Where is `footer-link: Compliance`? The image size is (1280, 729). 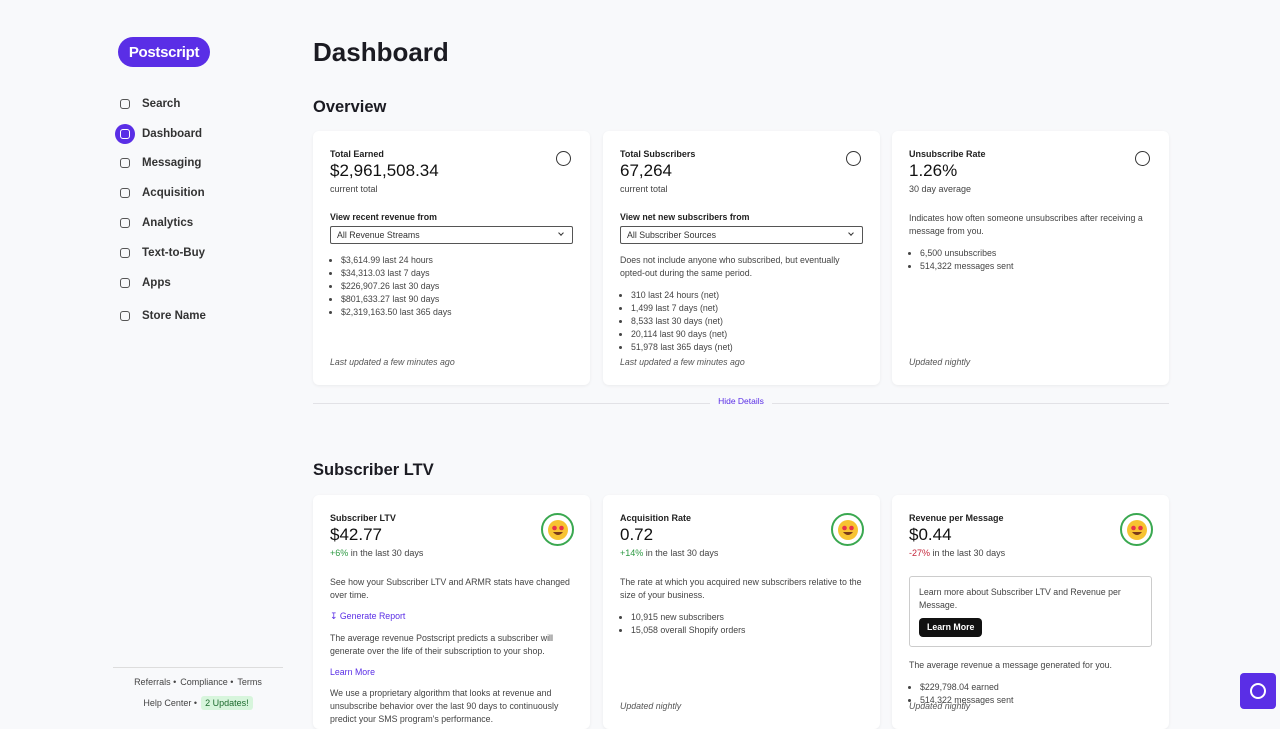
footer-link: Compliance is located at coordinates (206, 682).